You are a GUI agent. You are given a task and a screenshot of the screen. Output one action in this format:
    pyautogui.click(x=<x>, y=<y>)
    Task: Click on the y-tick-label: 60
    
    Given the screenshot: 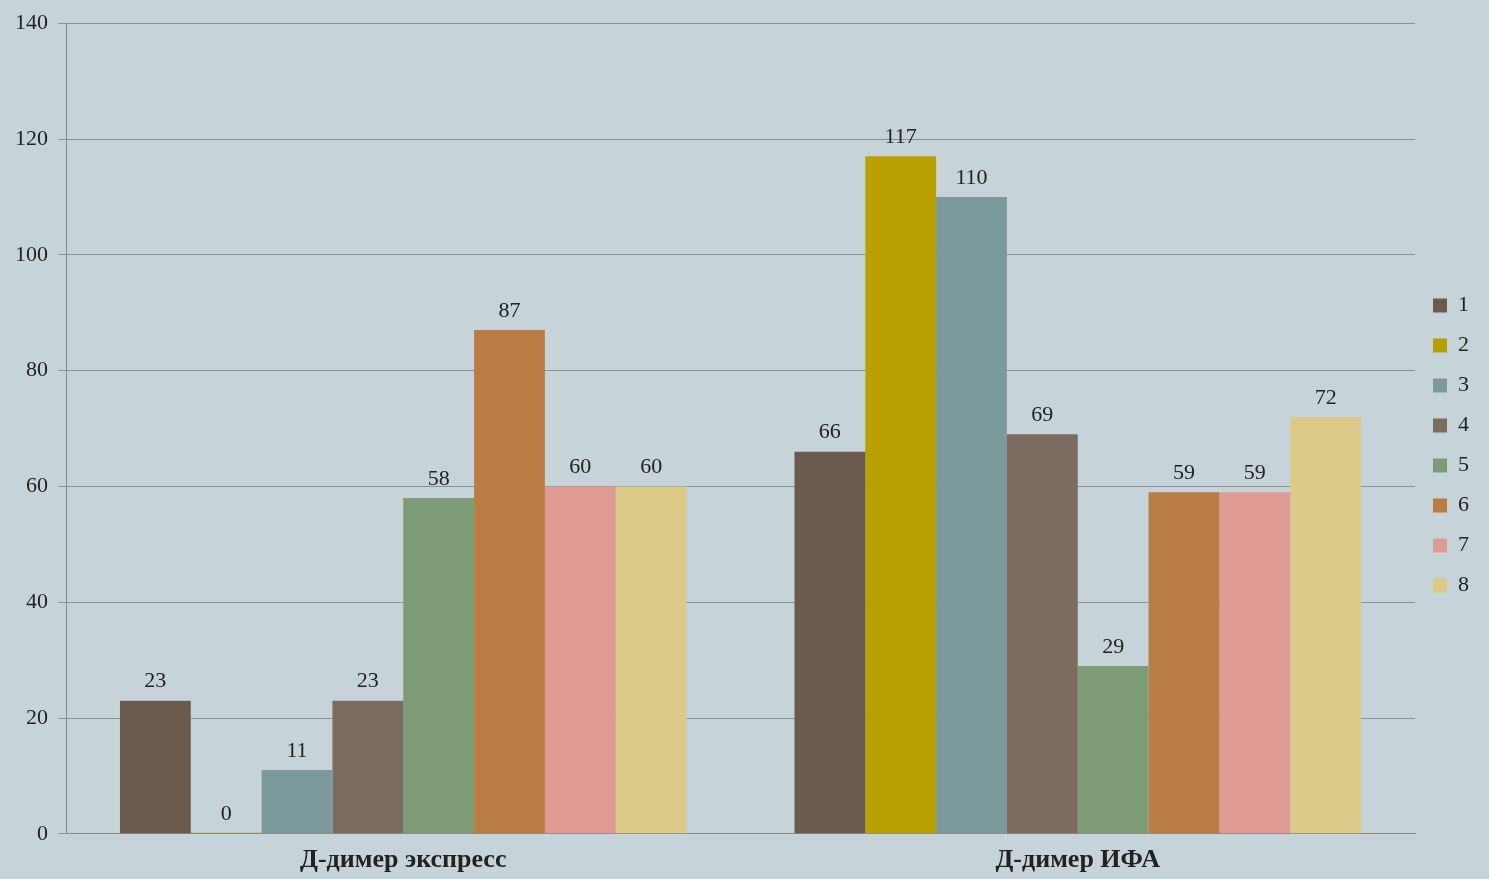 What is the action you would take?
    pyautogui.click(x=37, y=485)
    